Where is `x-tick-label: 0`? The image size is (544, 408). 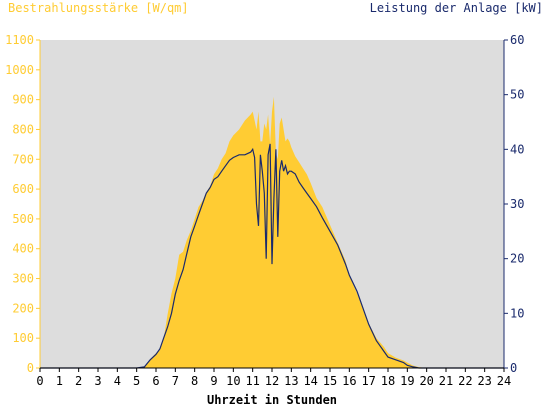 x-tick-label: 0 is located at coordinates (39, 381).